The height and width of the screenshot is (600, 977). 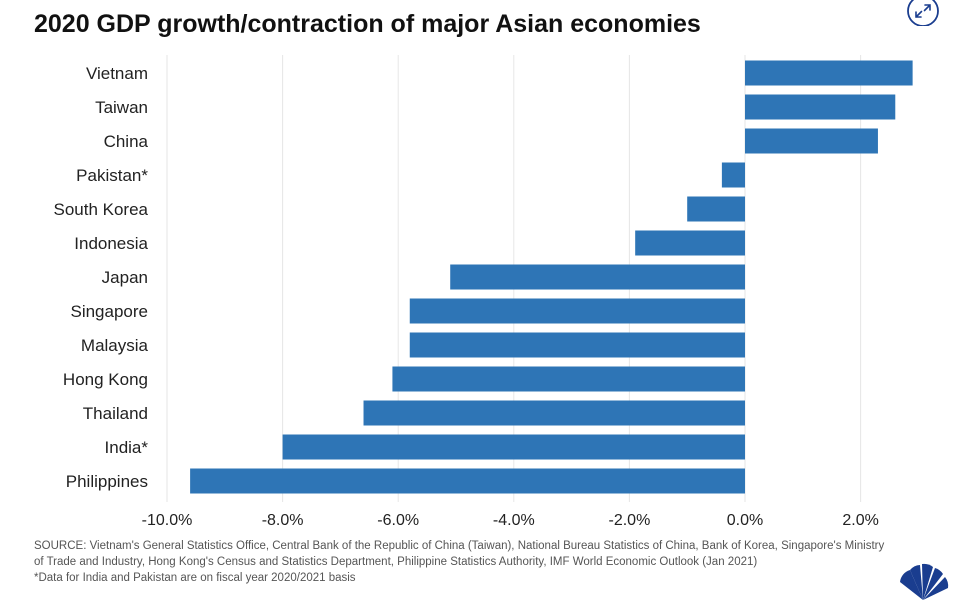 What do you see at coordinates (115, 345) in the screenshot?
I see `category-label: Malaysia` at bounding box center [115, 345].